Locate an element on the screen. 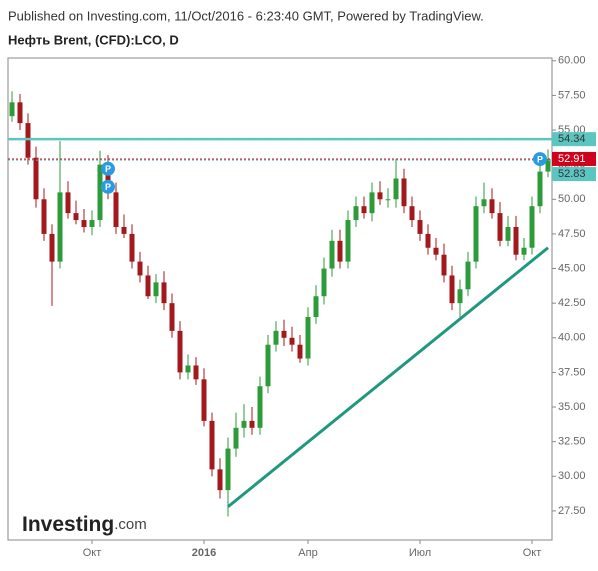 The image size is (598, 571). logo: Investing.com is located at coordinates (84, 524).